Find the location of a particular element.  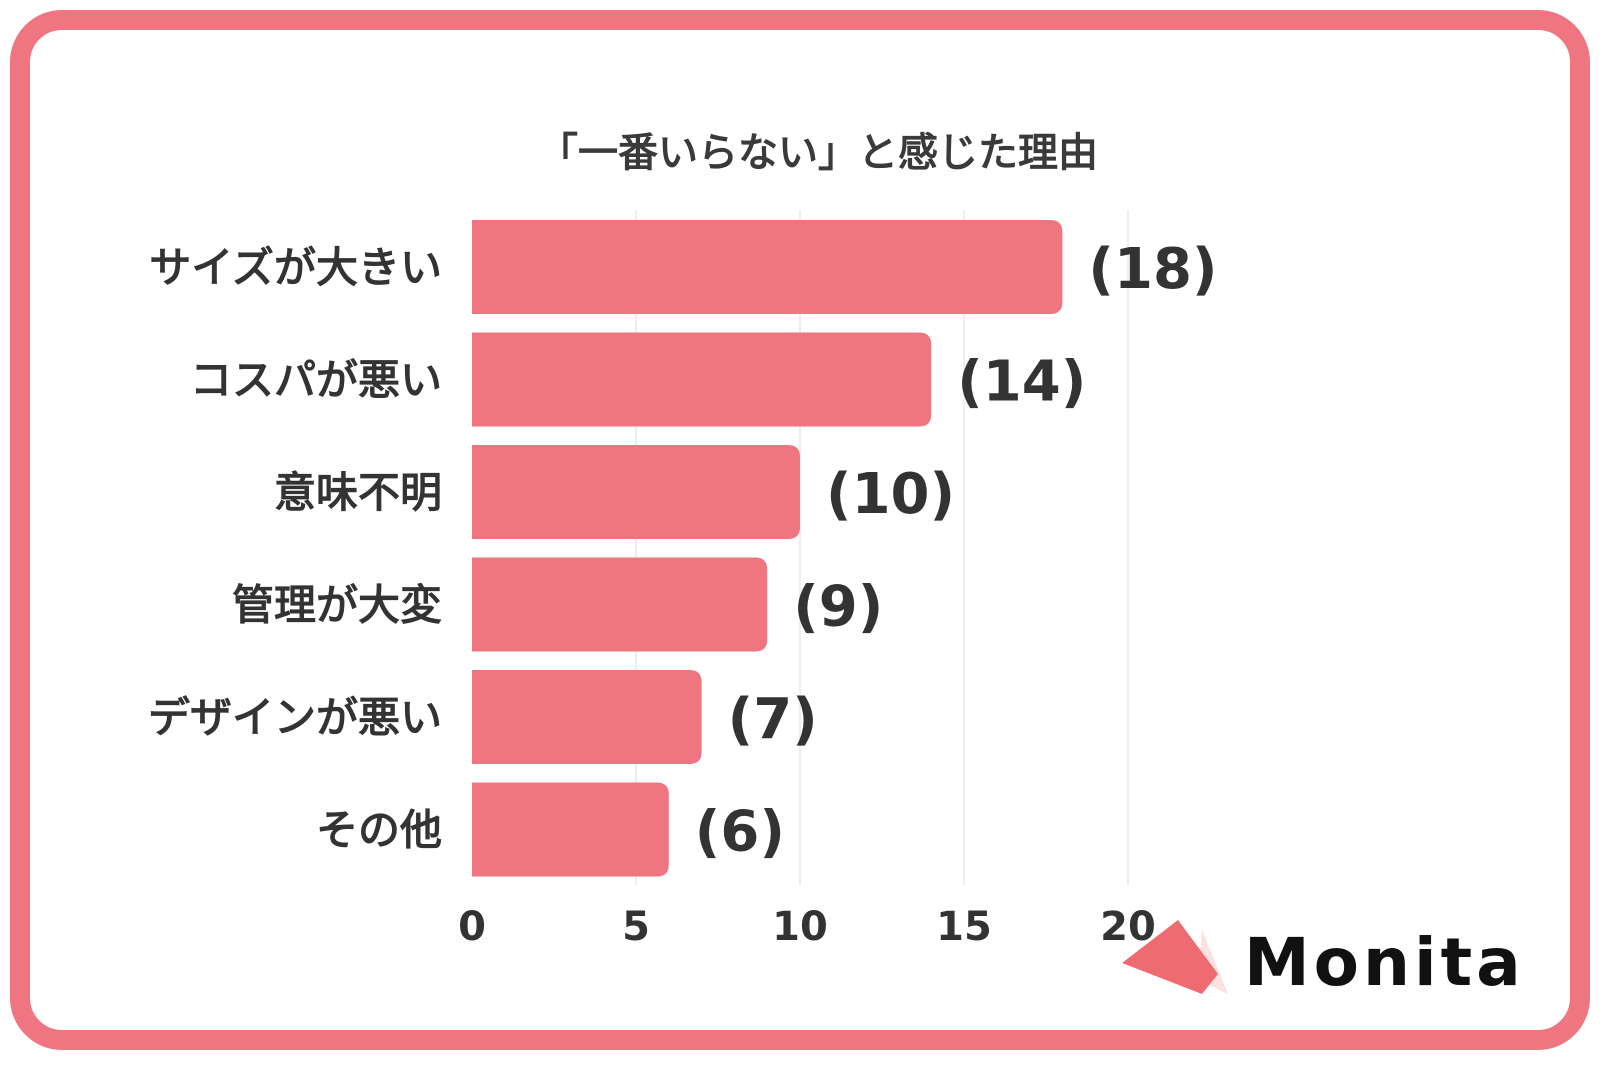

category-label: デザインが悪い is located at coordinates (295, 717).